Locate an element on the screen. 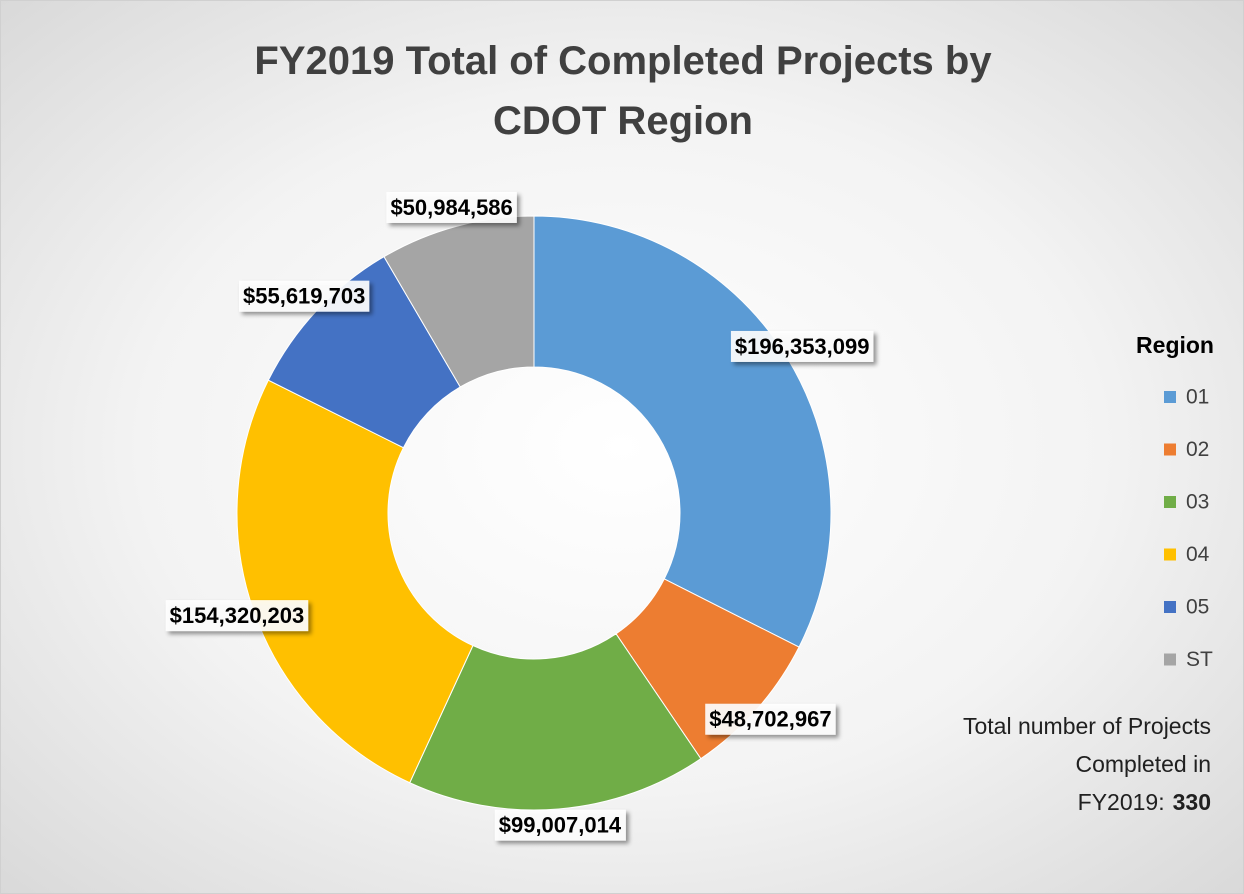  data-label-text: $48,702,967 is located at coordinates (770, 719).